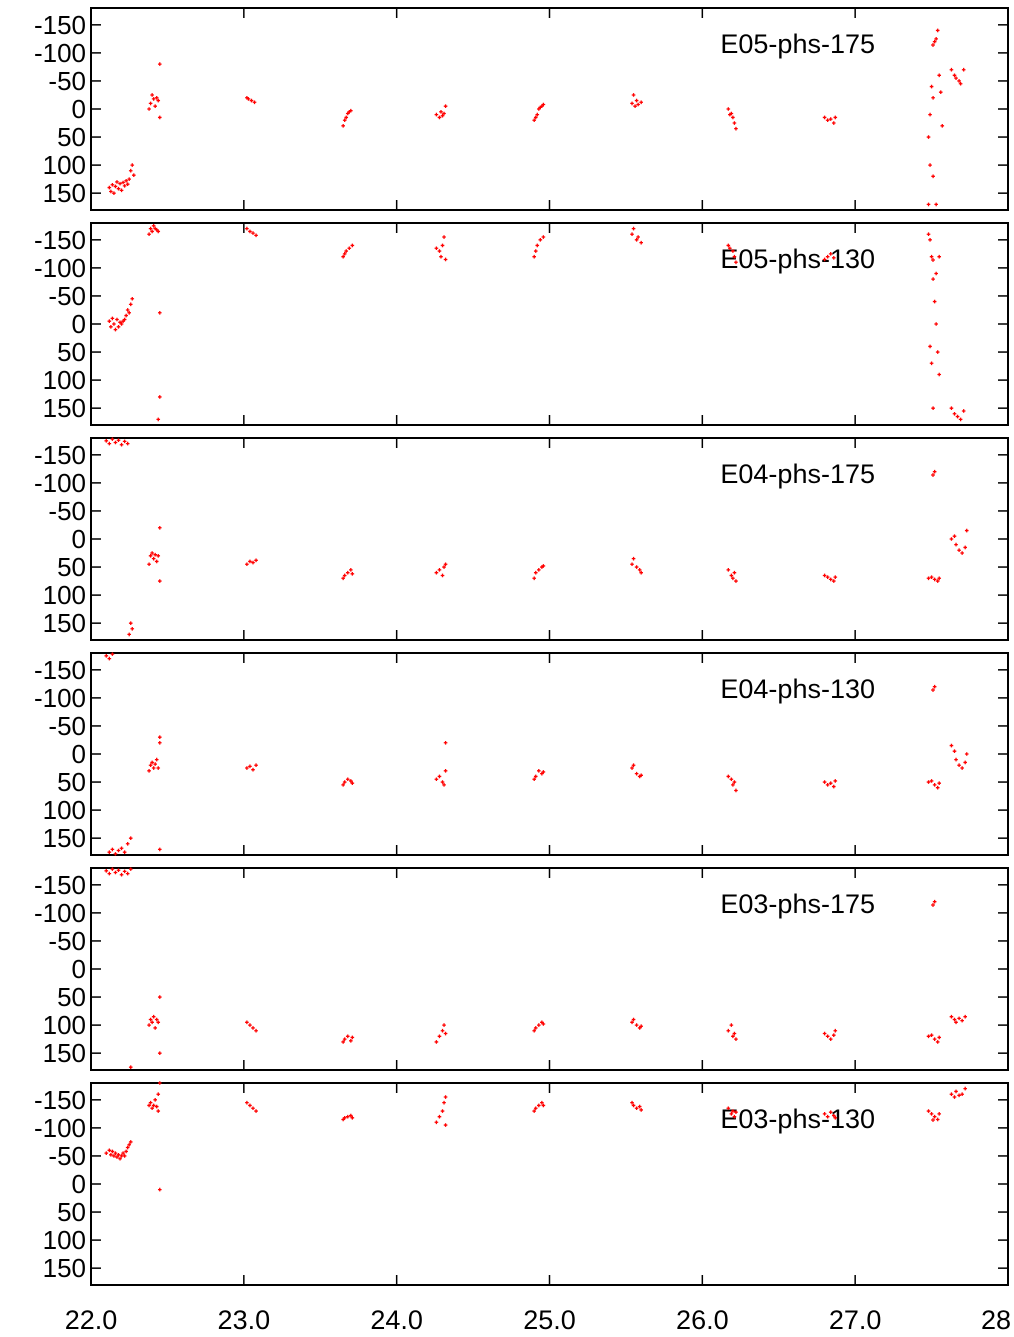 The image size is (1014, 1337). Describe the element at coordinates (60, 698) in the screenshot. I see `y-tick-label: -100` at that location.